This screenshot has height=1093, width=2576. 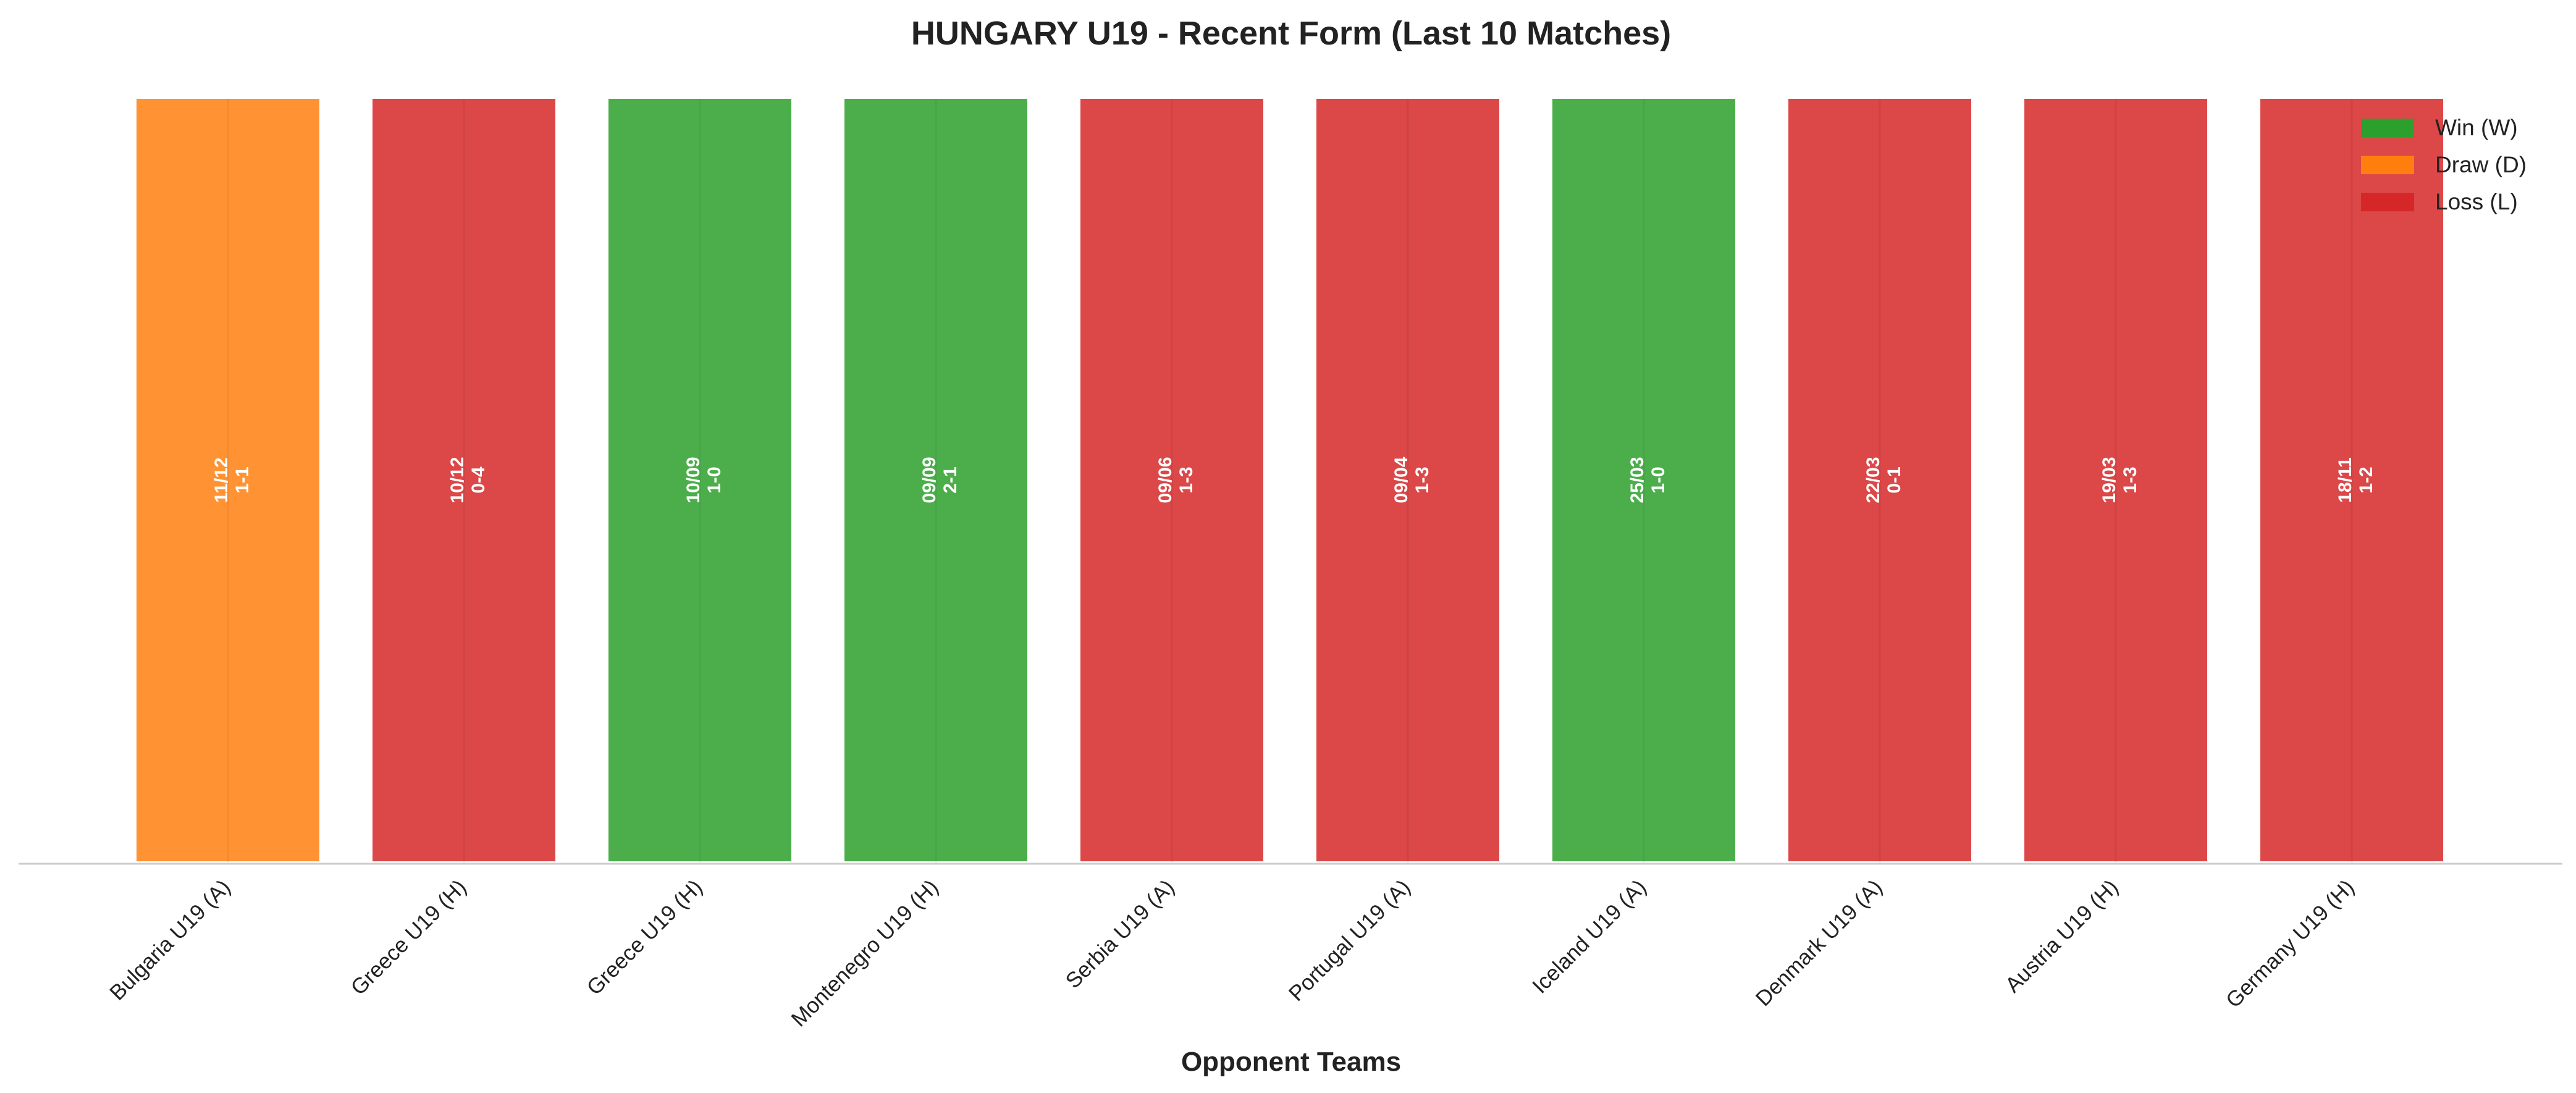 What do you see at coordinates (950, 480) in the screenshot?
I see `bar-score-4: 2-1` at bounding box center [950, 480].